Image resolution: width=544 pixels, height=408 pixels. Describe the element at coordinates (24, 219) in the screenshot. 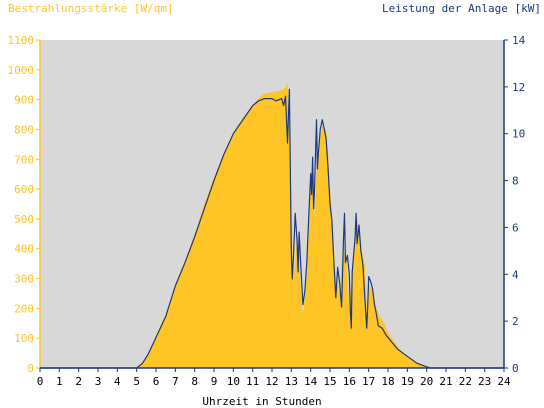

I see `left-tick-label: 500` at that location.